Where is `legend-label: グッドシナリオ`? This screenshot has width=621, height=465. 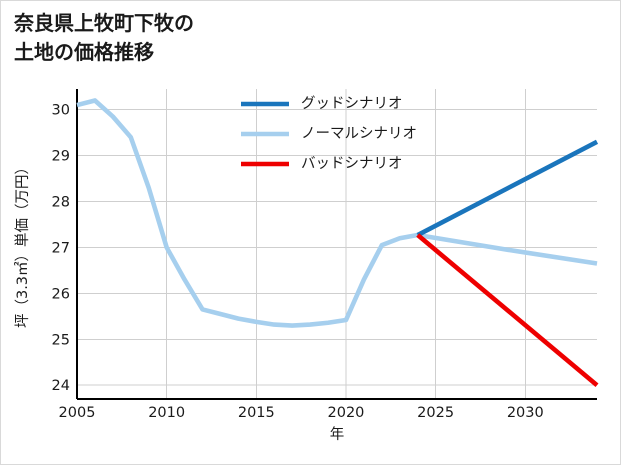 legend-label: グッドシナリオ is located at coordinates (352, 103).